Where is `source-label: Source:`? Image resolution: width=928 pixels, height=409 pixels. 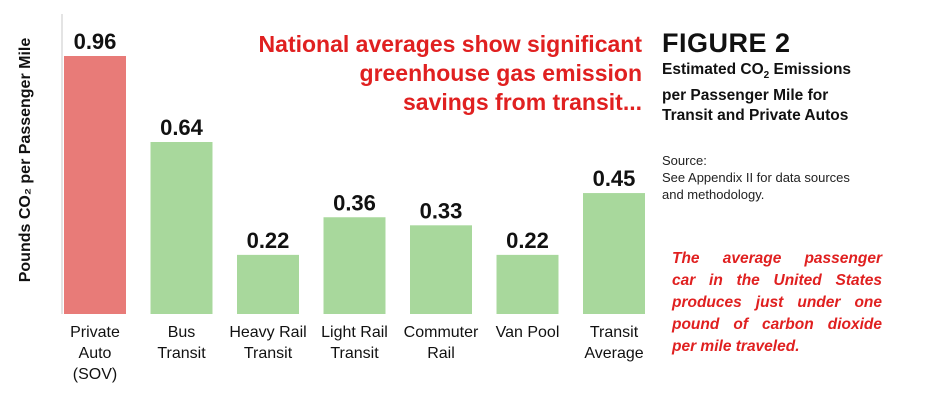 source-label: Source: is located at coordinates (684, 160).